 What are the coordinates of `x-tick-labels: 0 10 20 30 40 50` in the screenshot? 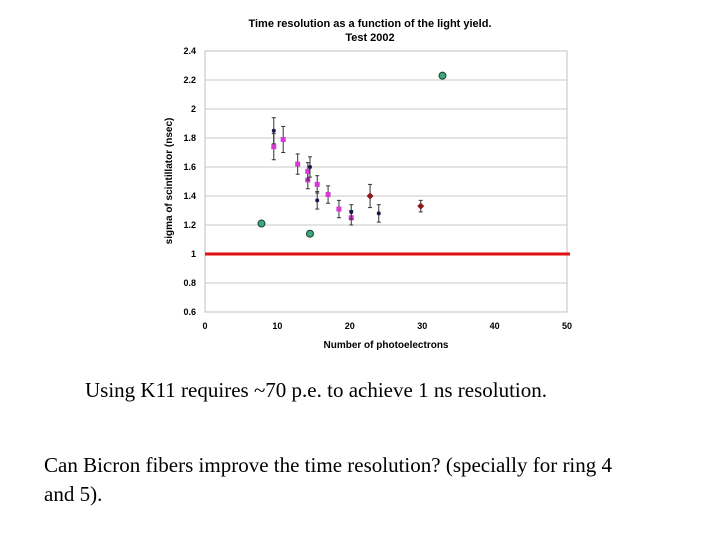 It's located at (387, 326).